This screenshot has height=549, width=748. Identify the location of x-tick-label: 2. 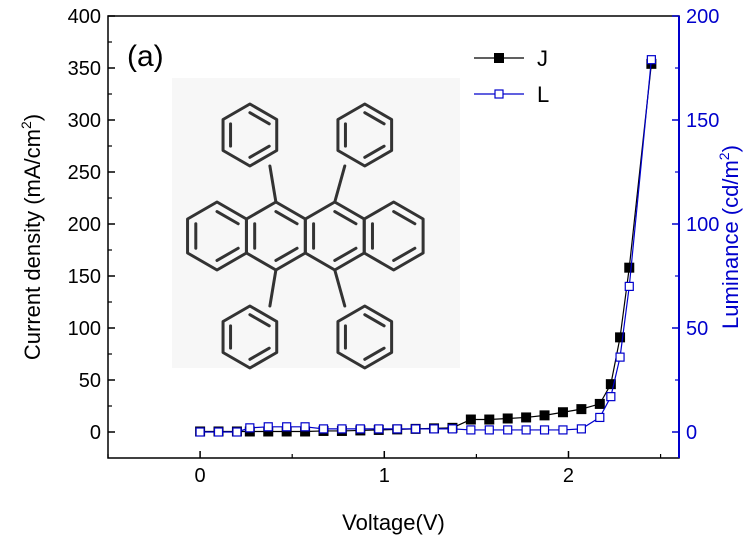
(568, 476).